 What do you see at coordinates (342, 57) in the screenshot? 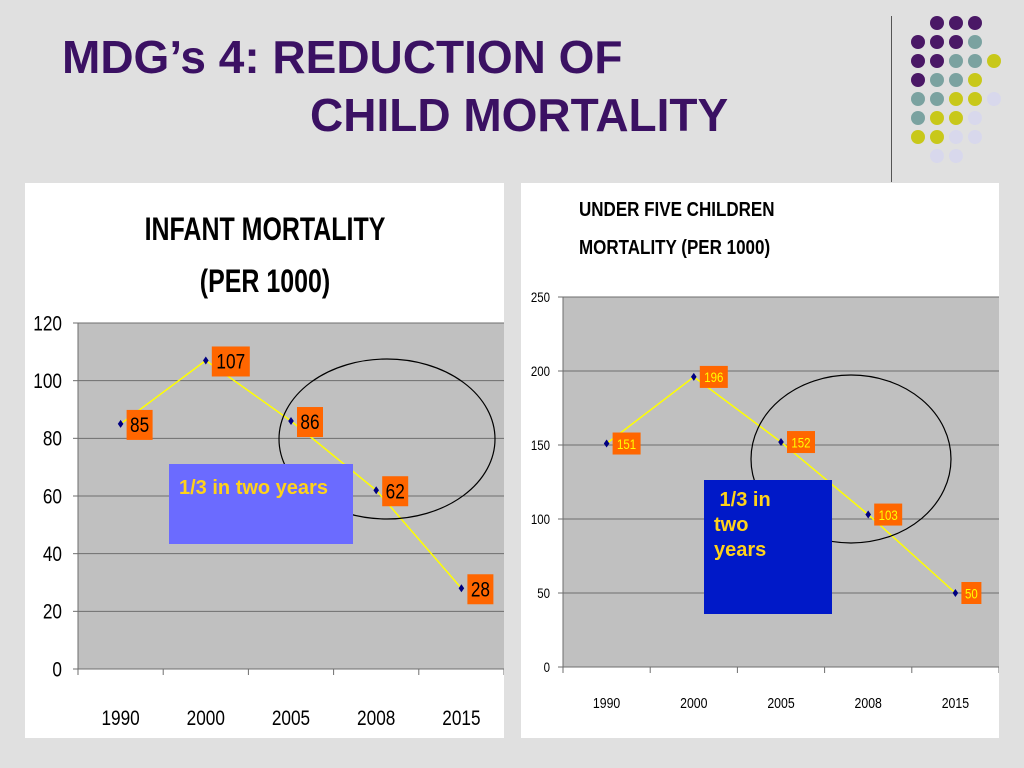
I see `slide-title-line1: MDG’s 4: REDUCTION OF` at bounding box center [342, 57].